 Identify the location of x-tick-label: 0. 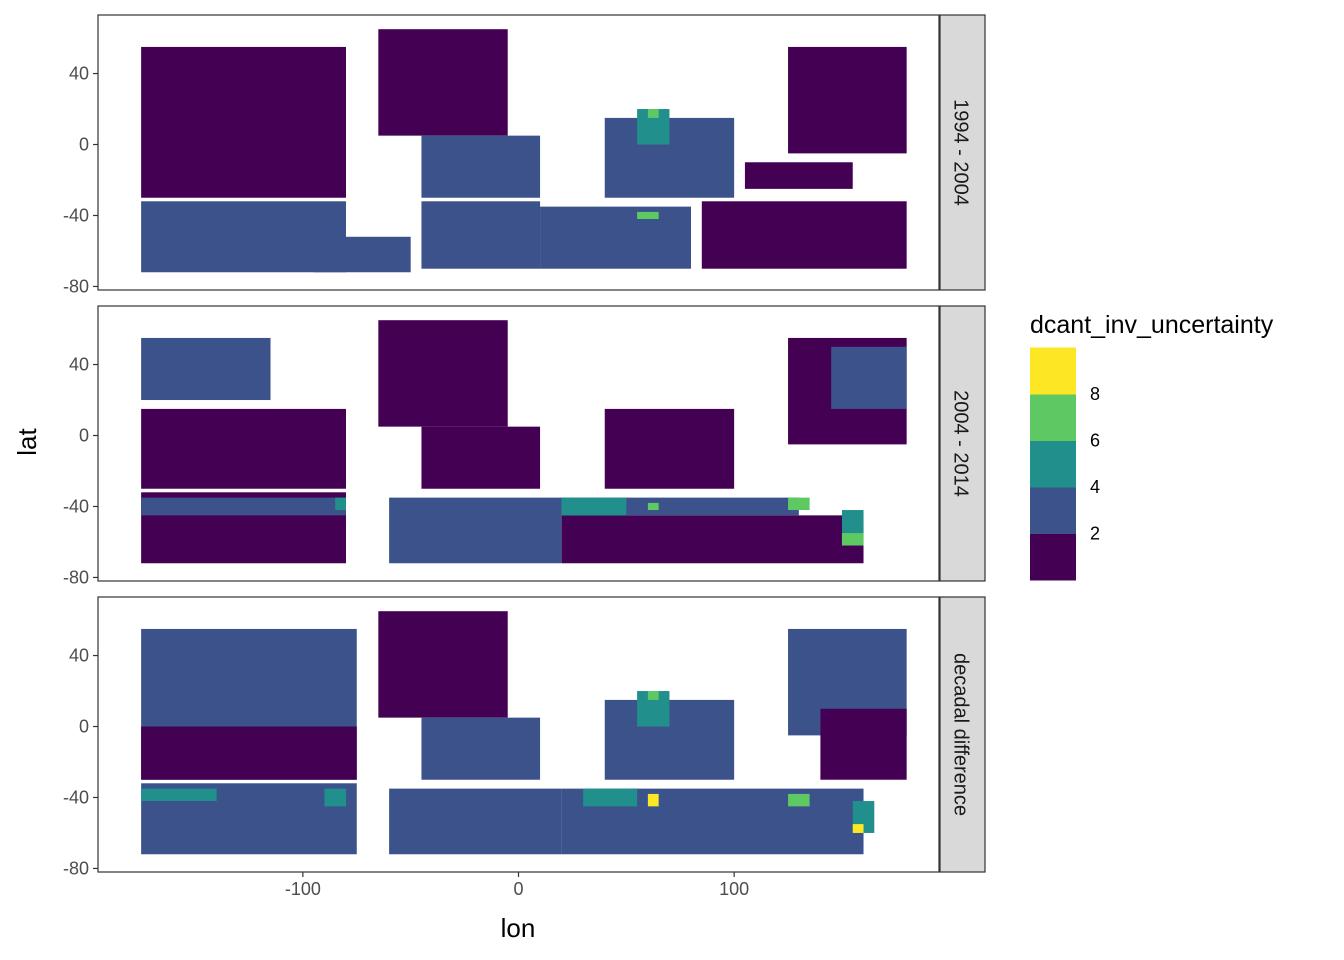
(518, 889).